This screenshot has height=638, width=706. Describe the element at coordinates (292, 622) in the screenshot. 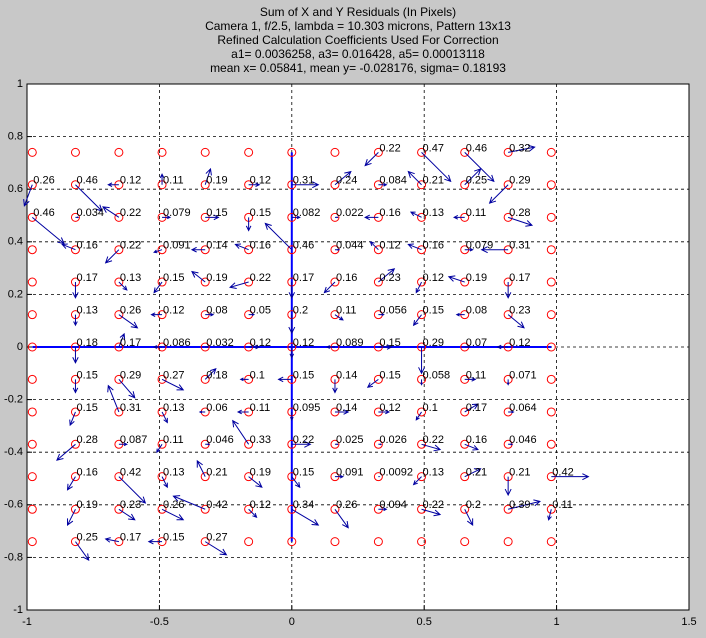

I see `x-tick-label: 0` at that location.